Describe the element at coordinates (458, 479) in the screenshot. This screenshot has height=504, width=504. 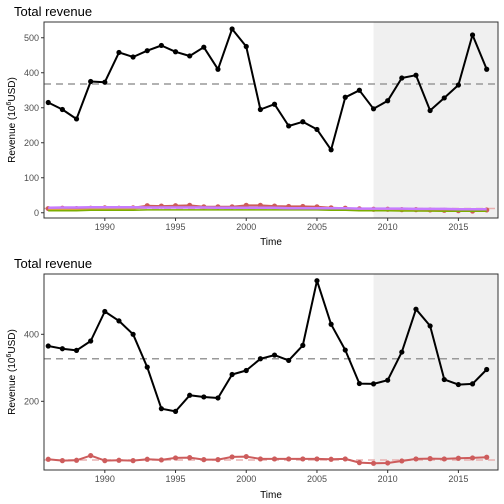
I see `x-tick-label: 2015` at that location.